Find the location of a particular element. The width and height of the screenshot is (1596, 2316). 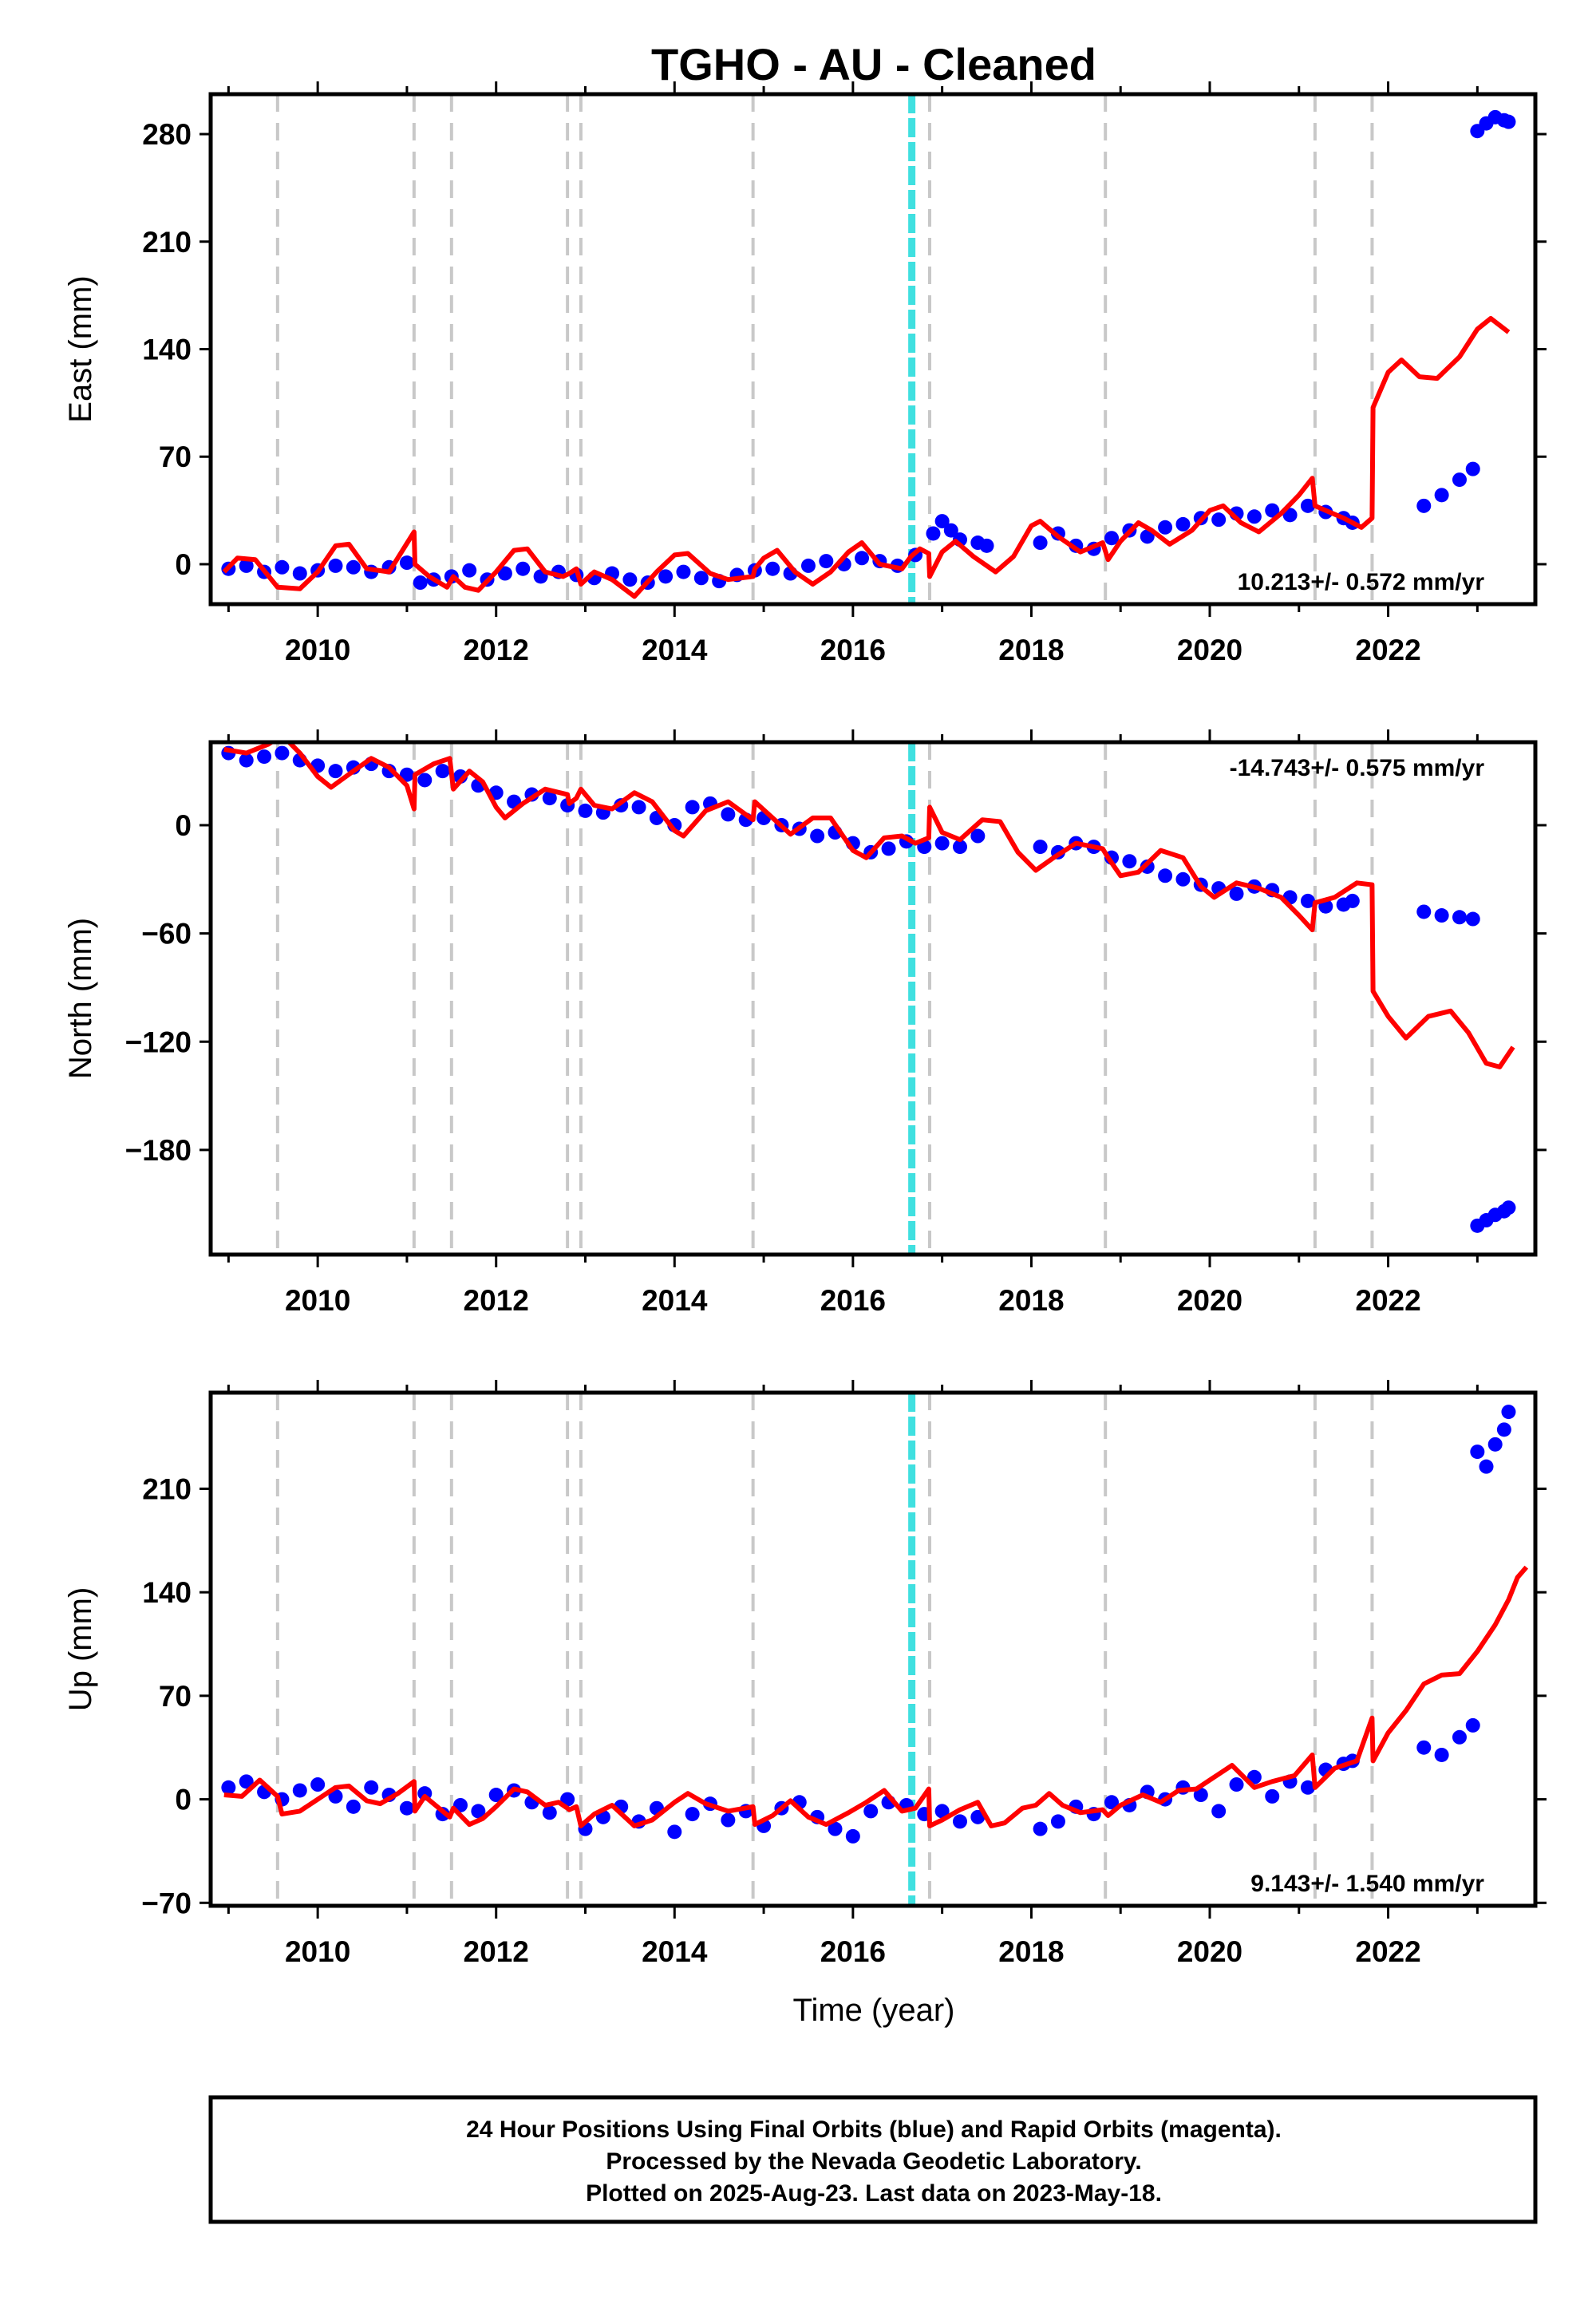

y-tick-label: −70 is located at coordinates (166, 1903).